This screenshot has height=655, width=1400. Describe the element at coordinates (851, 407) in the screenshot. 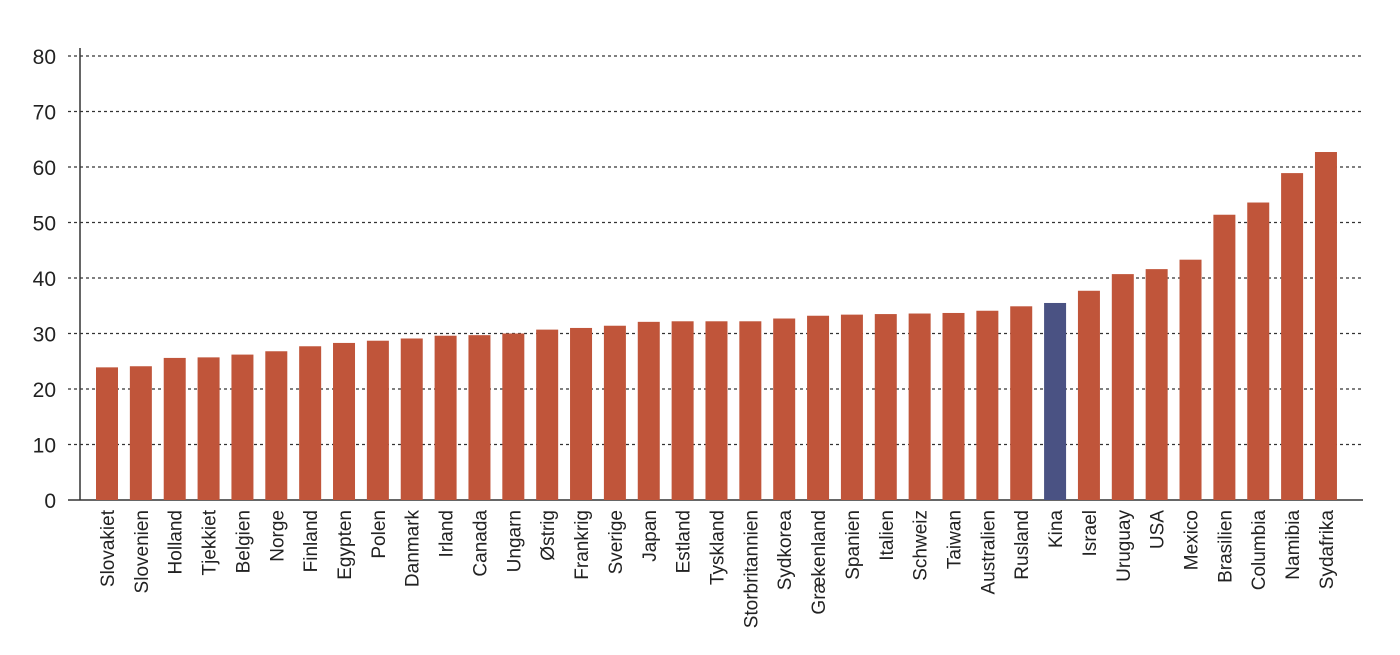

I see `bar-spanien` at that location.